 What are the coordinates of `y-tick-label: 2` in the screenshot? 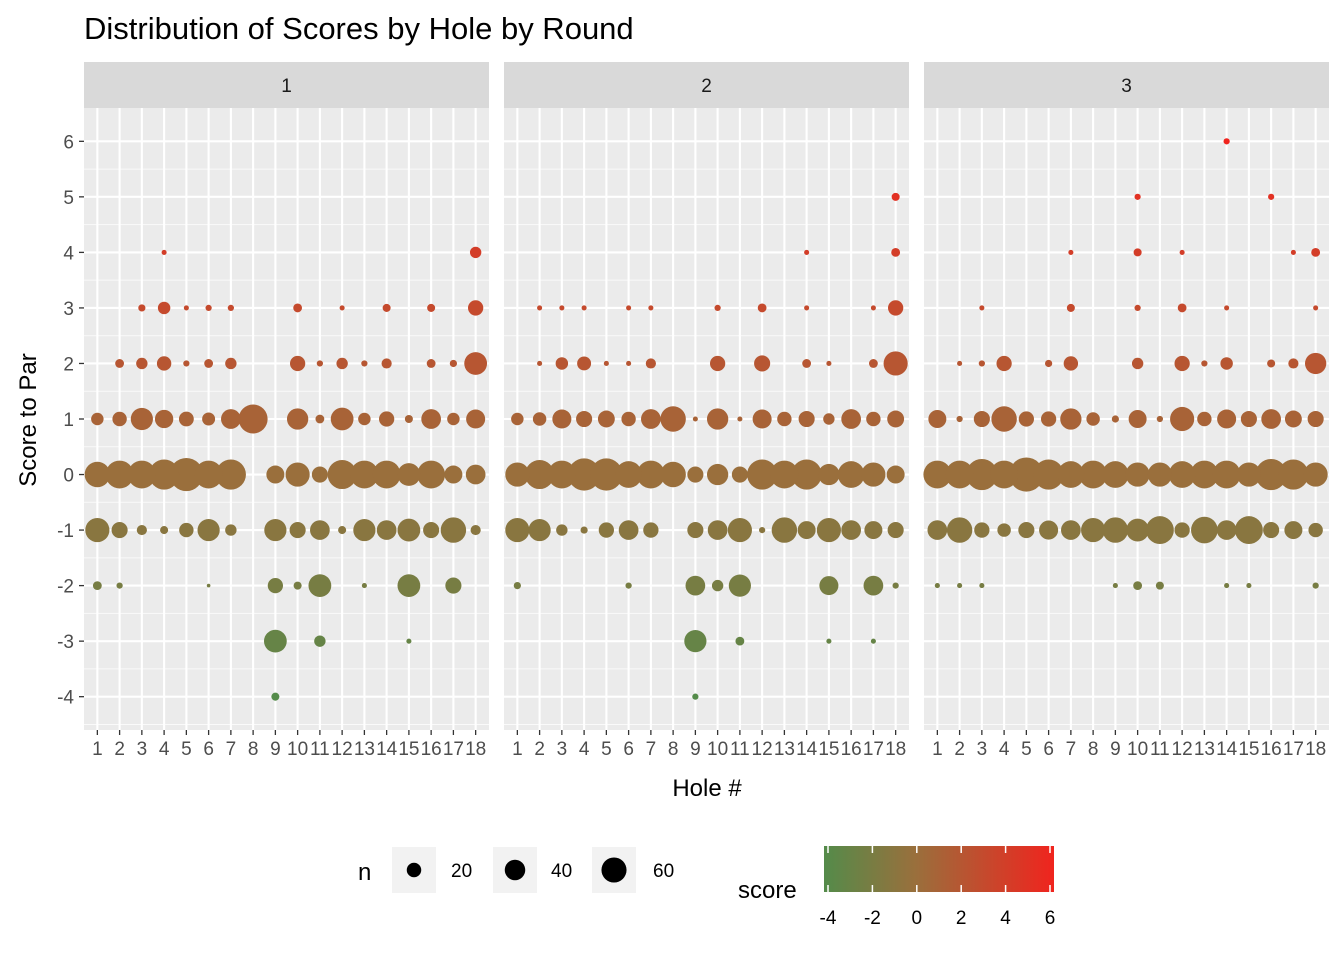 It's located at (68, 364).